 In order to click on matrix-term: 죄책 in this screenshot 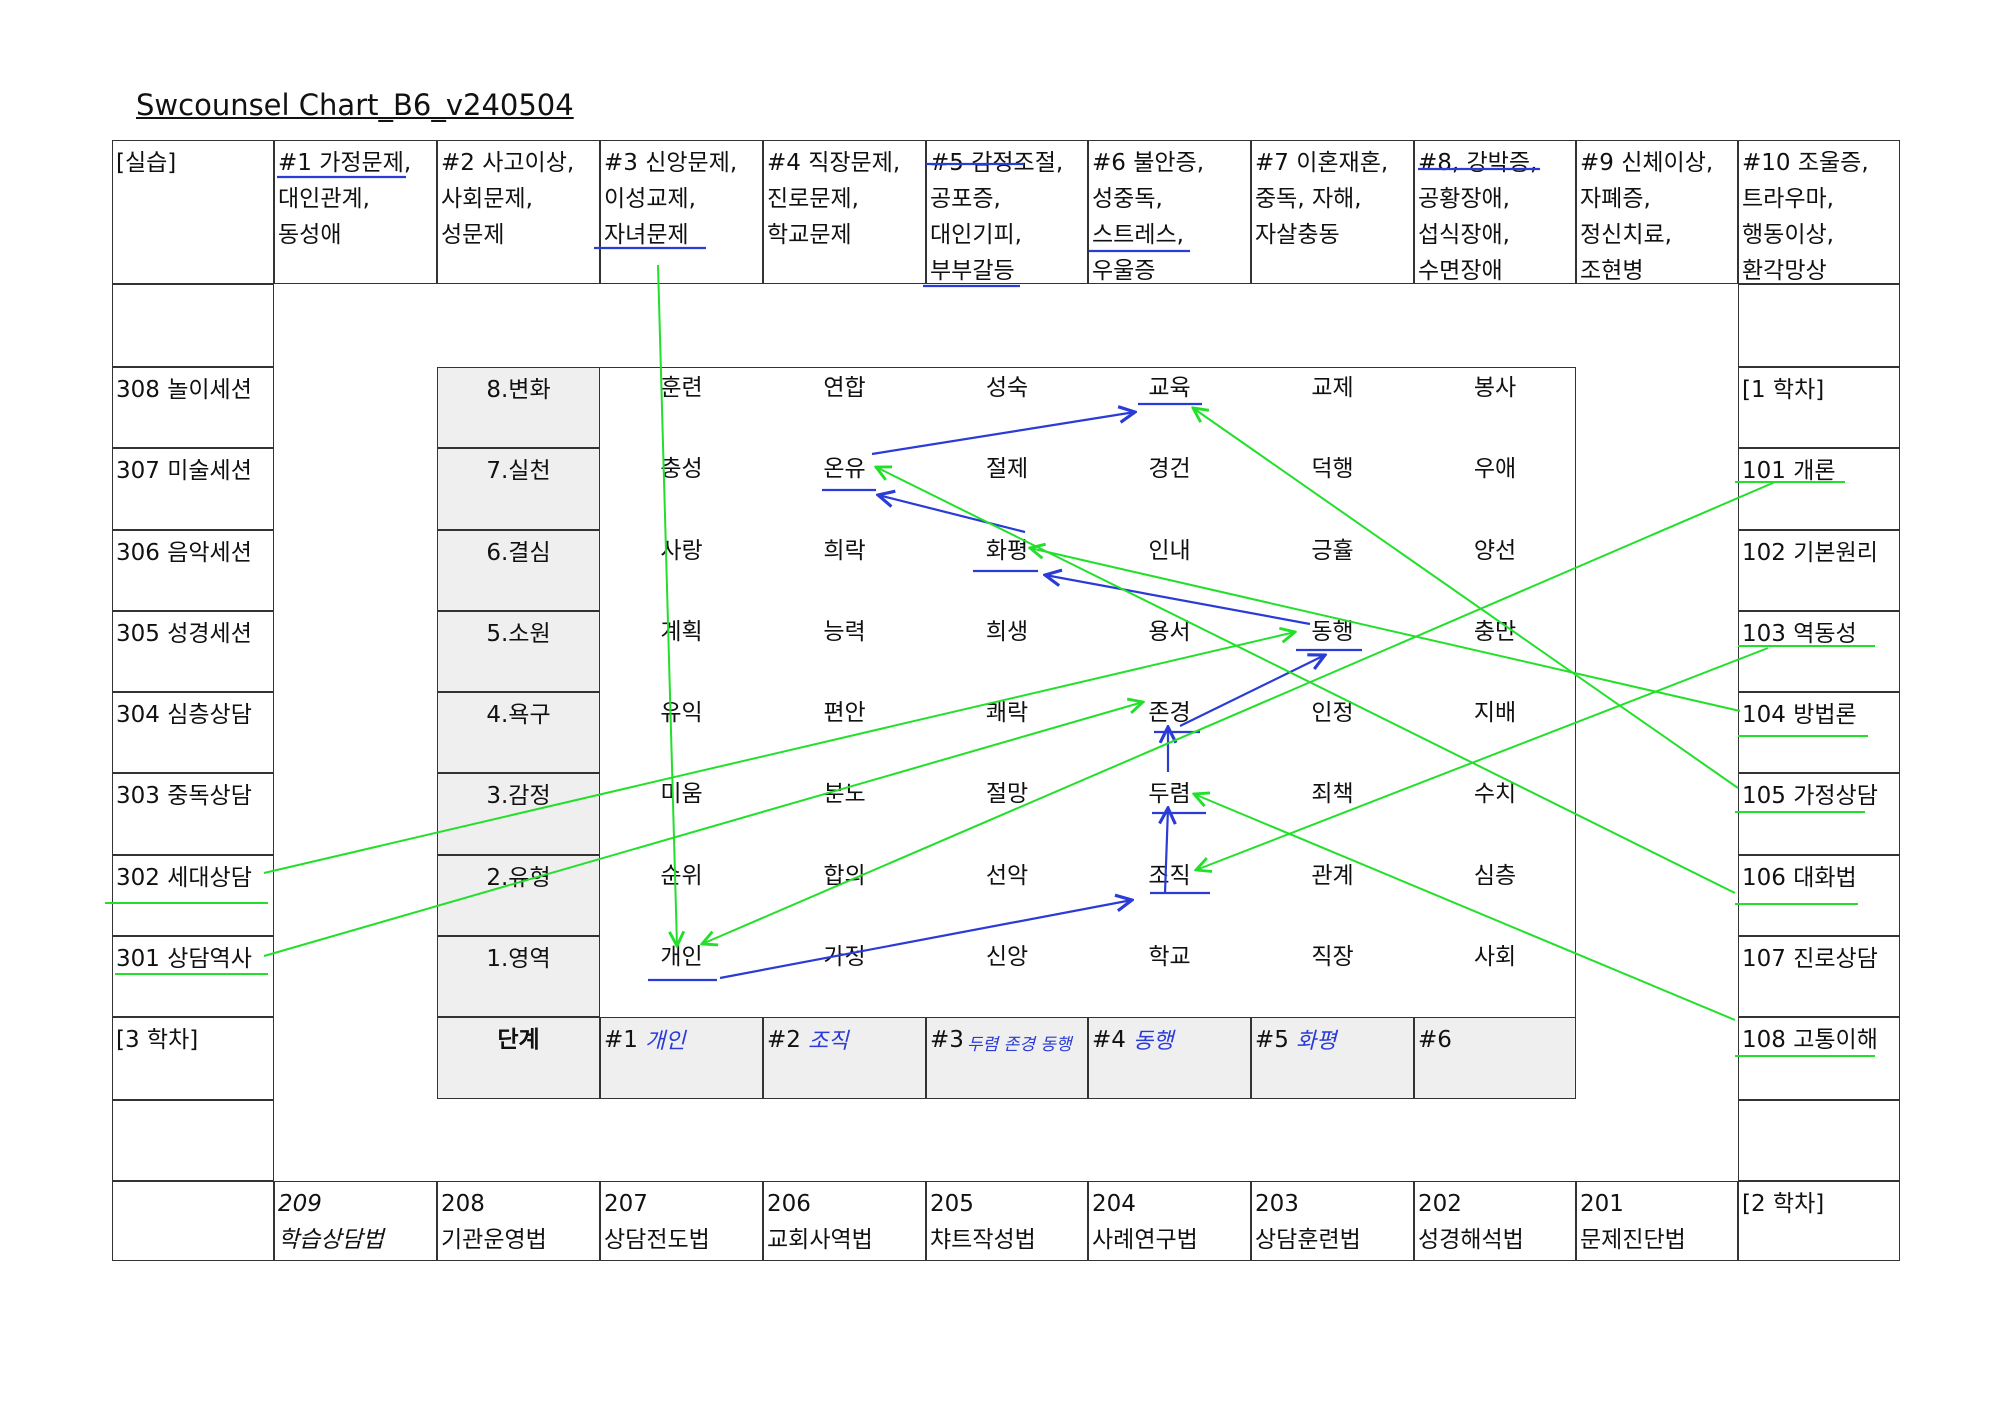, I will do `click(1332, 794)`.